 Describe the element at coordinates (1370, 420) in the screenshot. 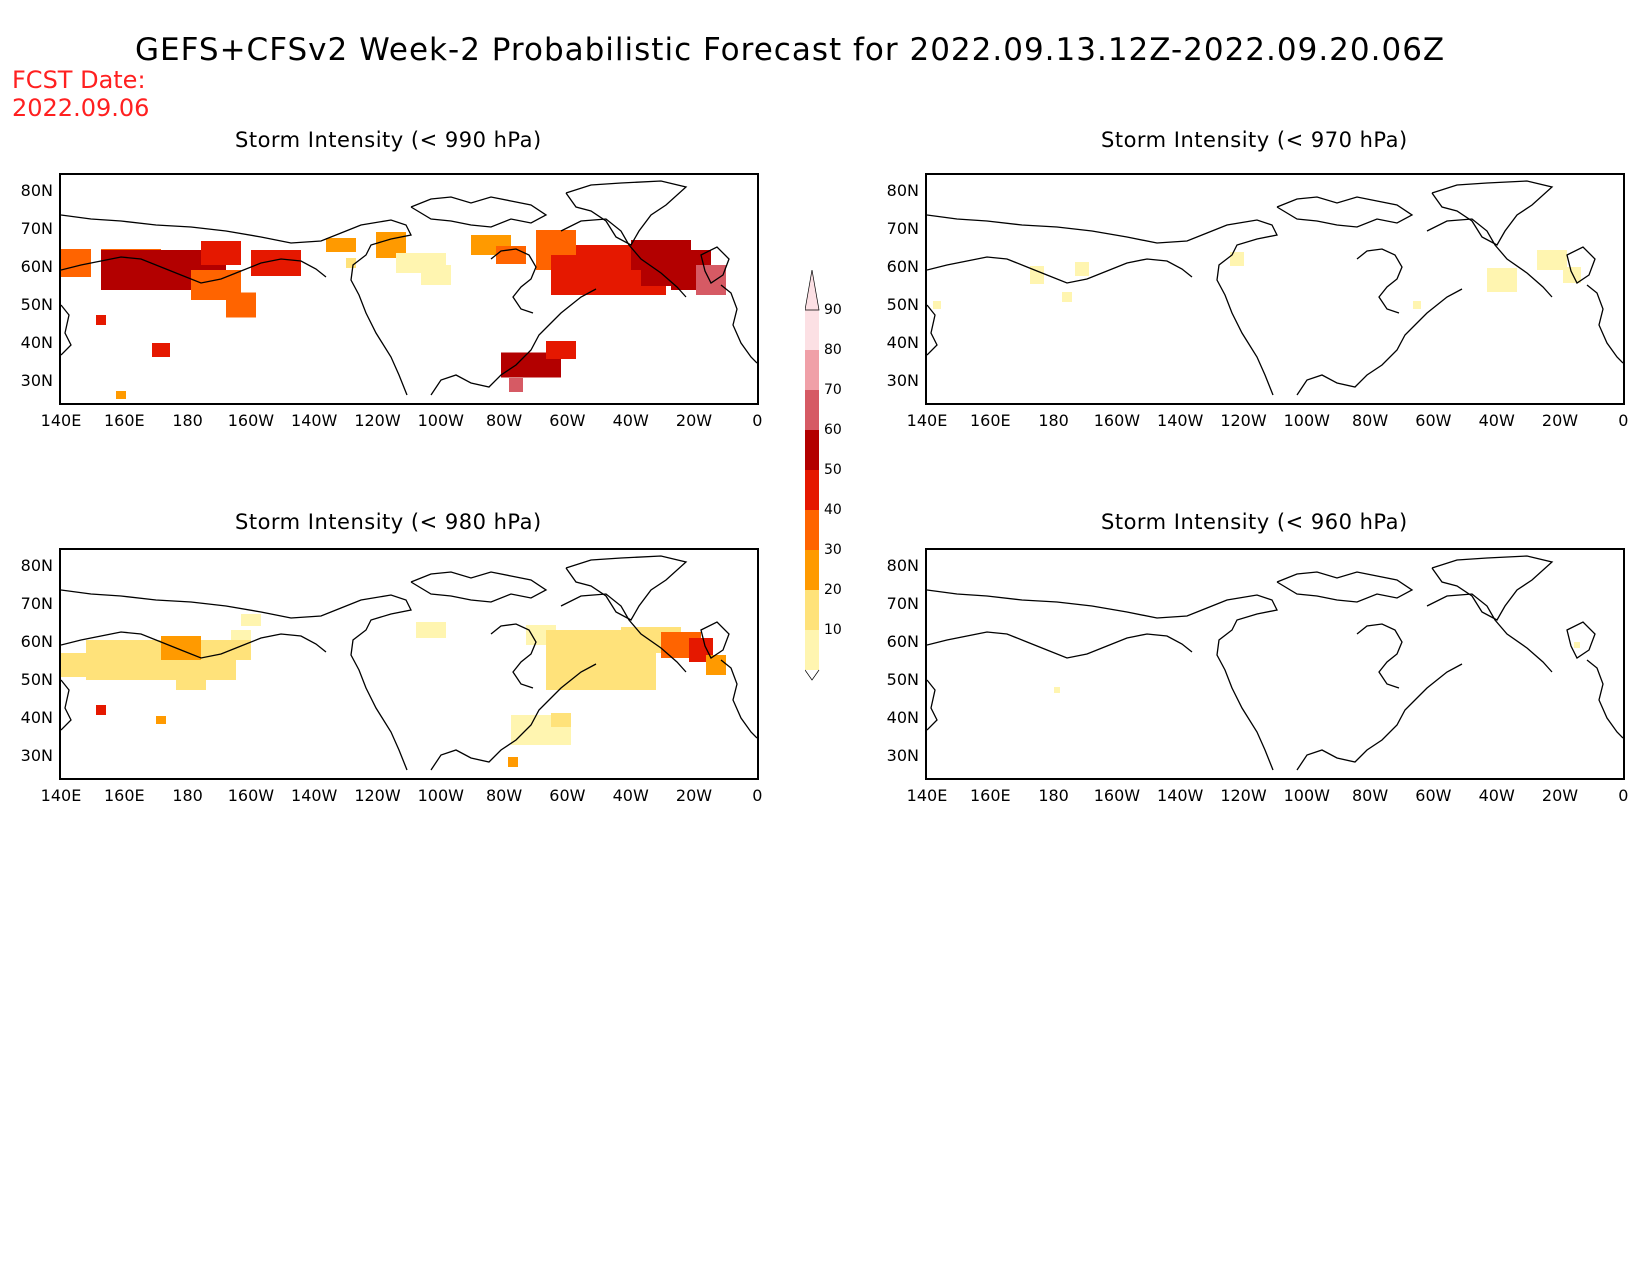

I see `lon-label: 80W` at that location.